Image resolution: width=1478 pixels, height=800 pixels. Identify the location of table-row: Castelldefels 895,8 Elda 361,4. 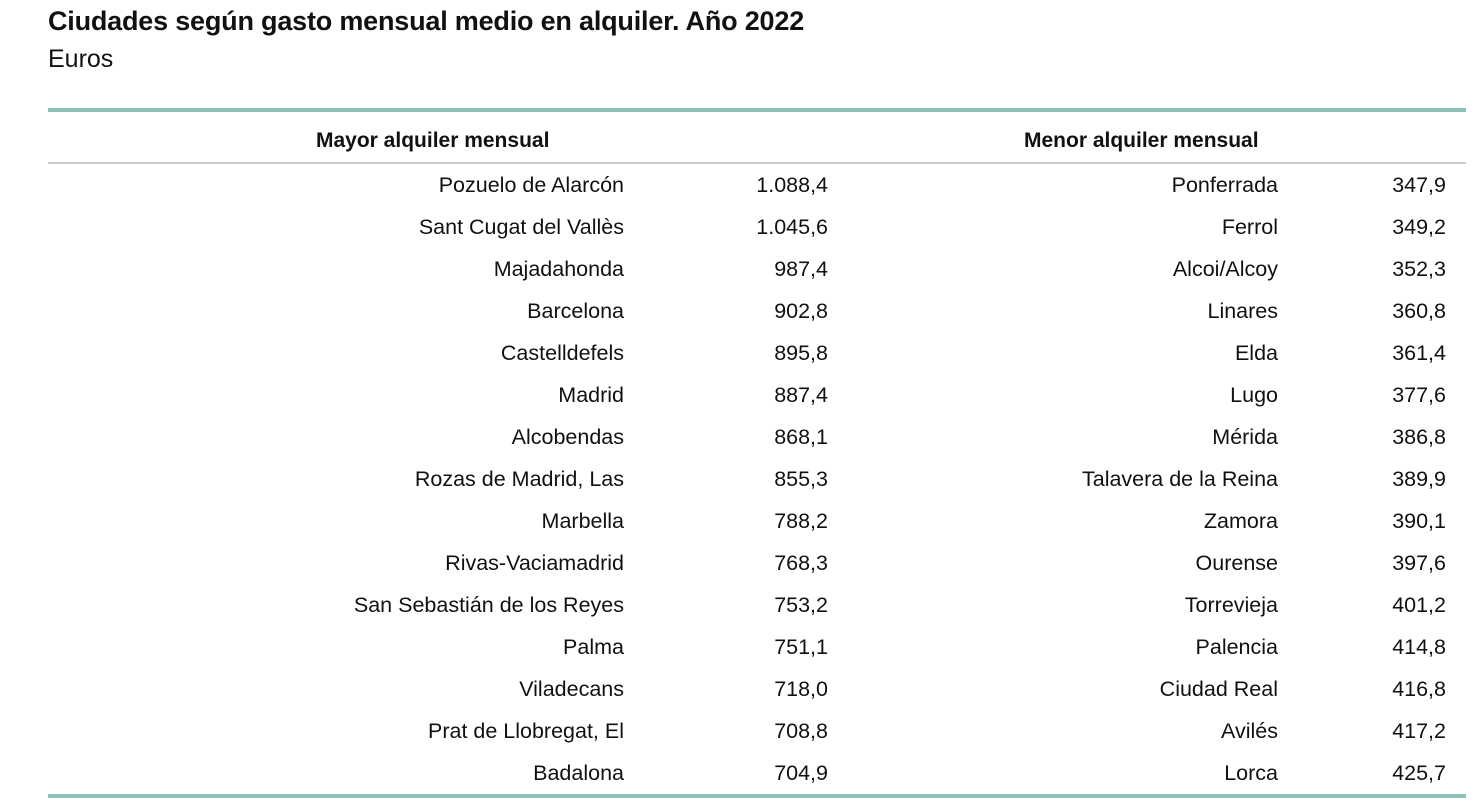
(757, 353).